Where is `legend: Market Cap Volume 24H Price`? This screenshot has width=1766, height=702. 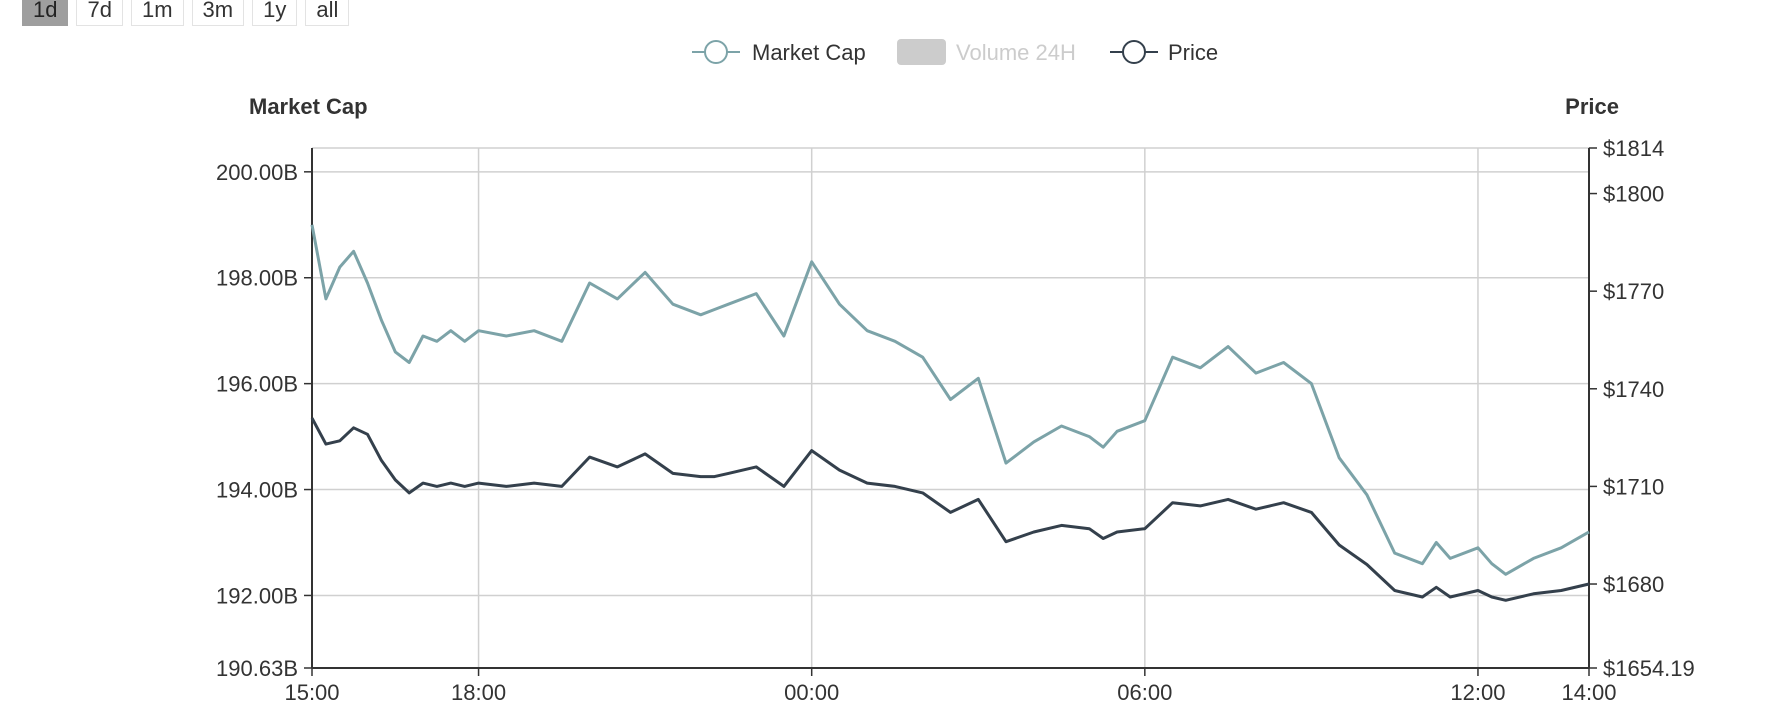 legend: Market Cap Volume 24H Price is located at coordinates (955, 52).